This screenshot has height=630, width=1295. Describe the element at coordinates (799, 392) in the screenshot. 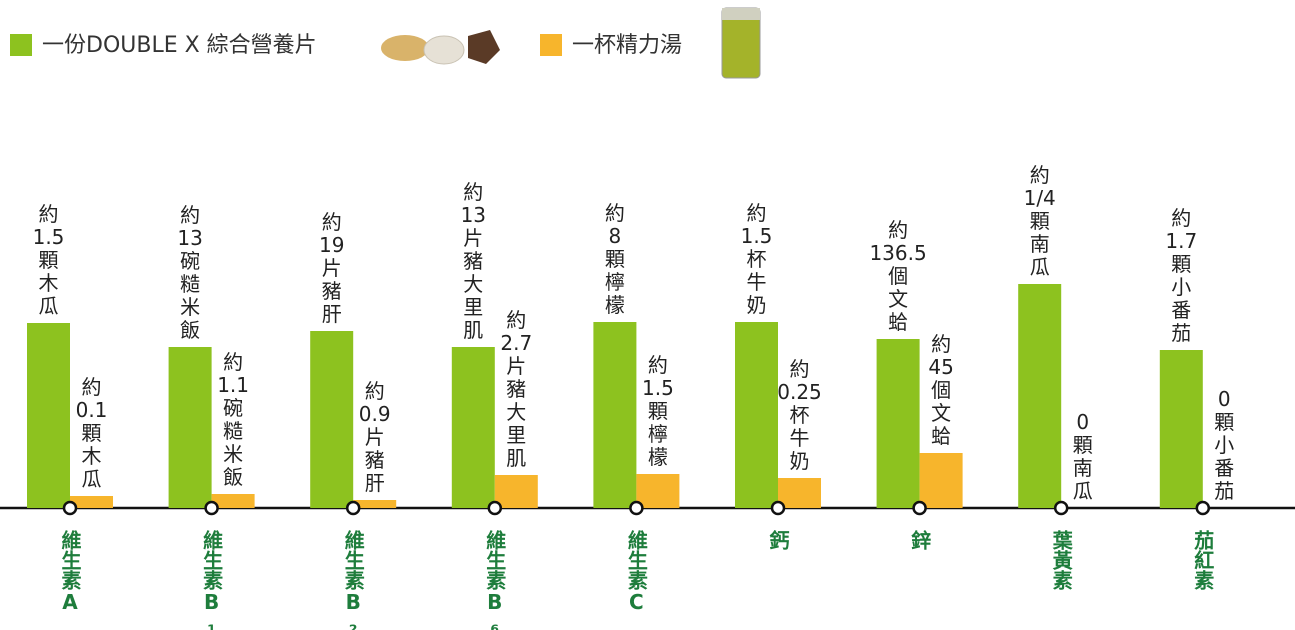

I see `data-label-line: 0.25` at that location.